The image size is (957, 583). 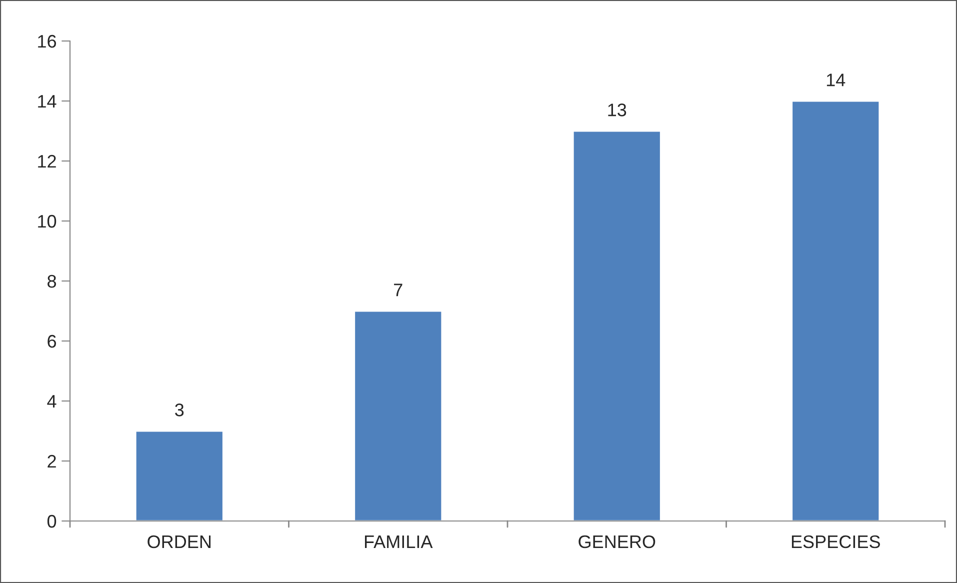 What do you see at coordinates (52, 341) in the screenshot?
I see `y-tick-label: 6` at bounding box center [52, 341].